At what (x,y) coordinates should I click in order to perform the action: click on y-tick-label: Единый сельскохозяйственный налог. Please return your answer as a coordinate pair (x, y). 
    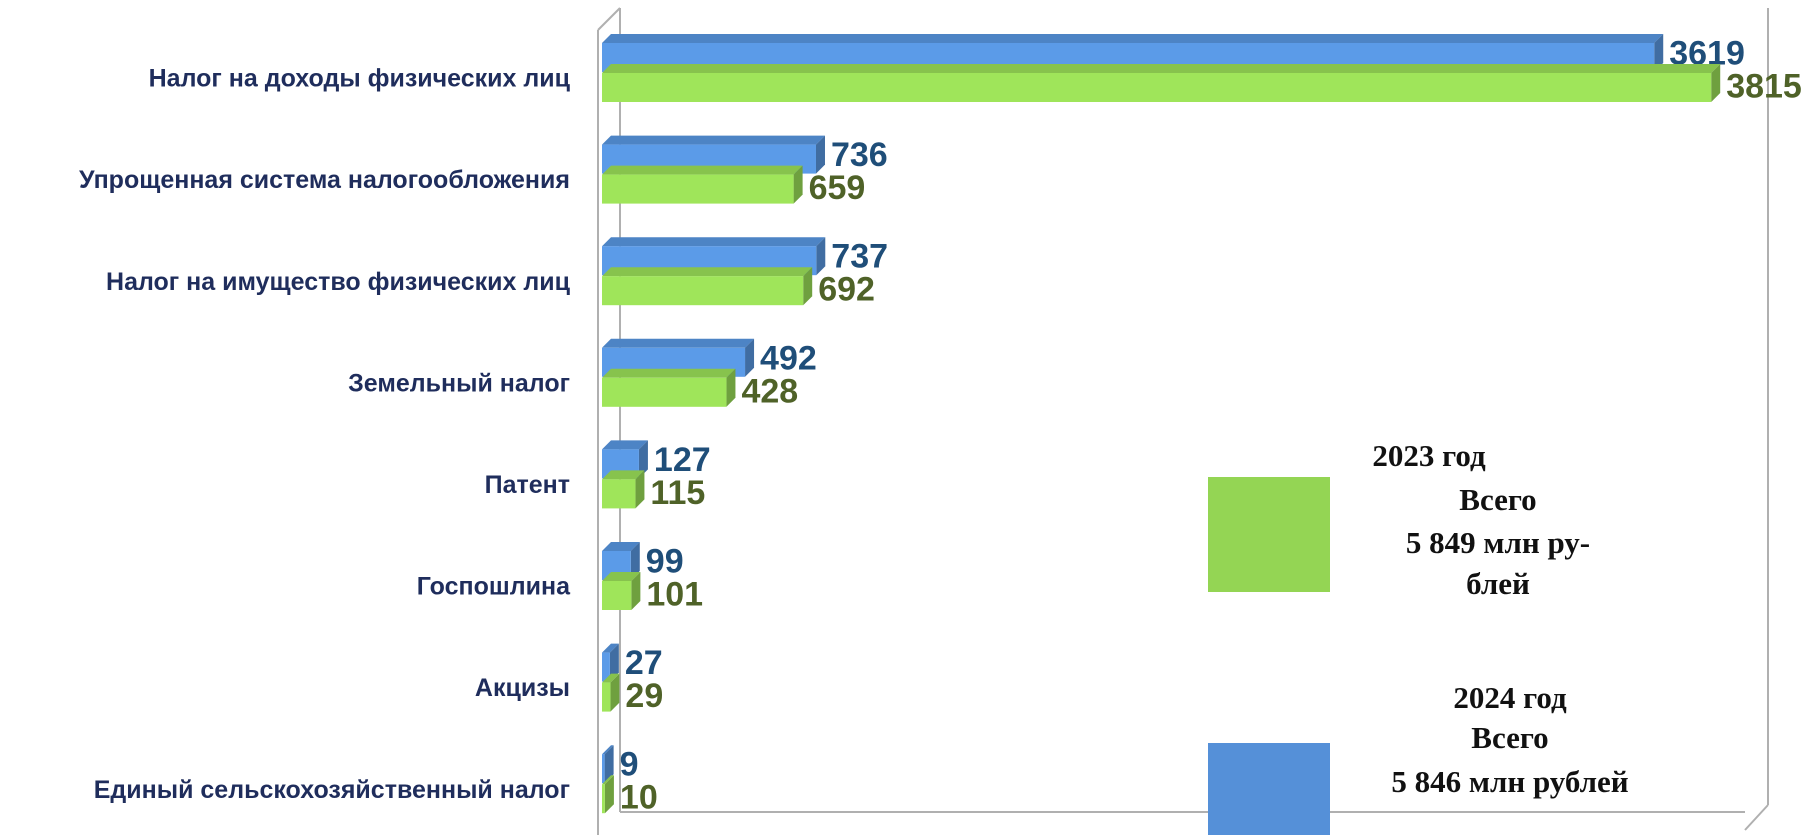
    Looking at the image, I should click on (332, 790).